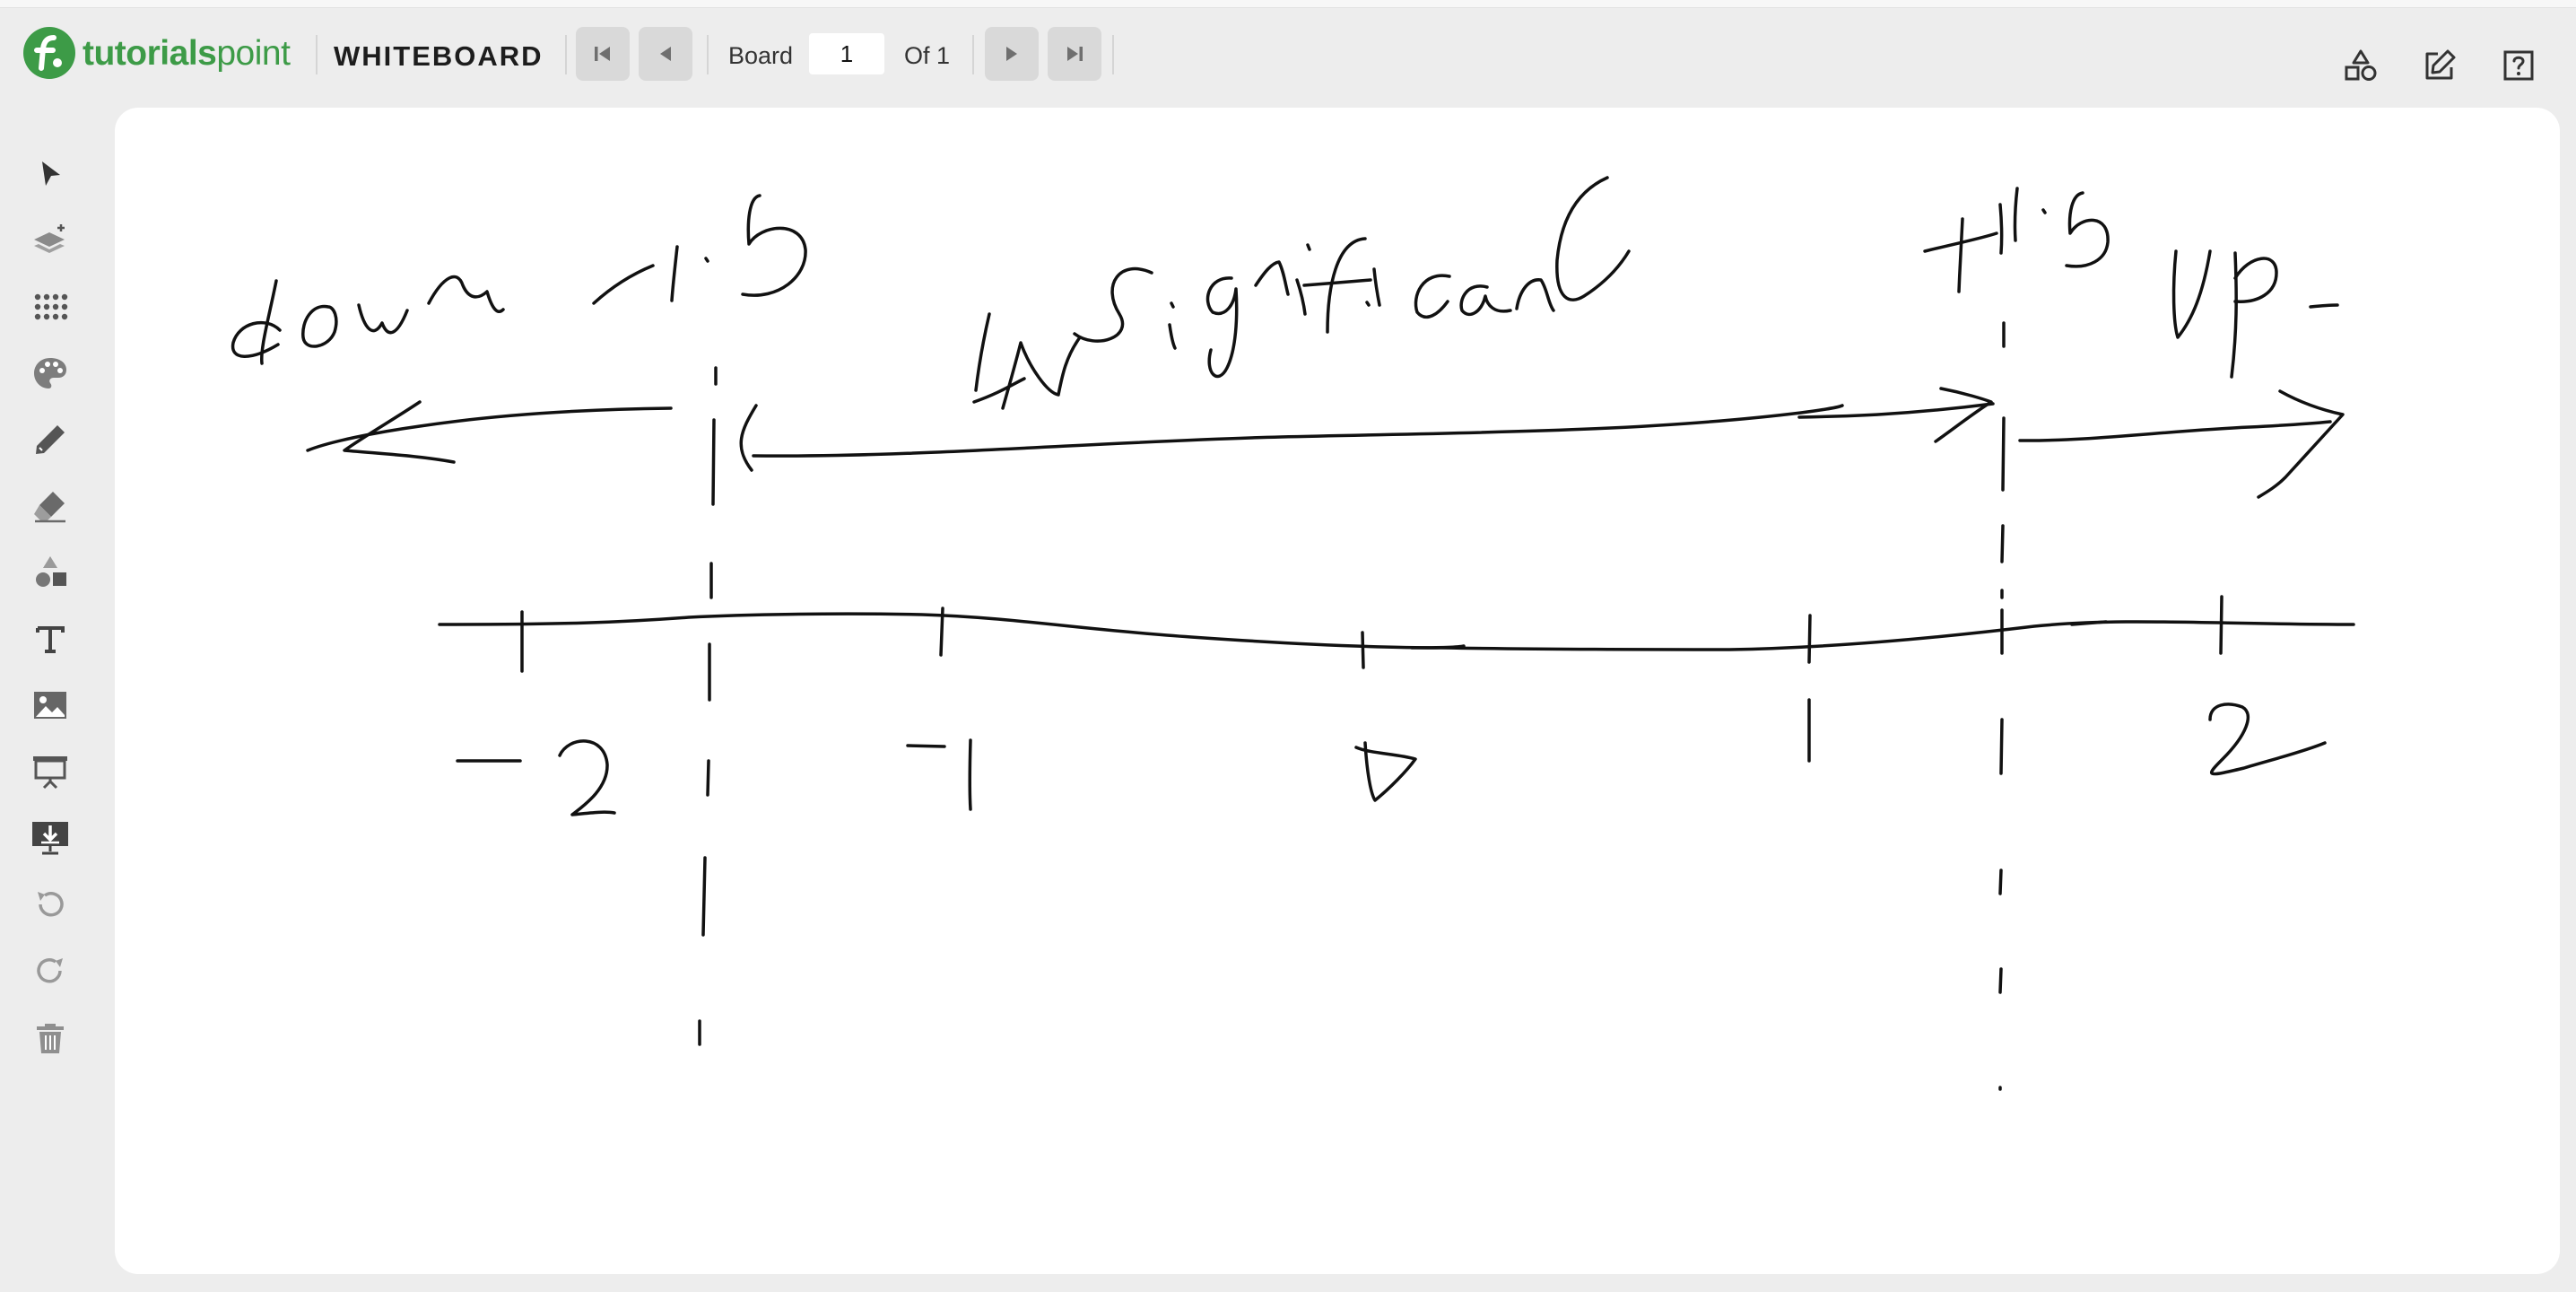 The image size is (2576, 1292). I want to click on handwritten-up-label, so click(2255, 314).